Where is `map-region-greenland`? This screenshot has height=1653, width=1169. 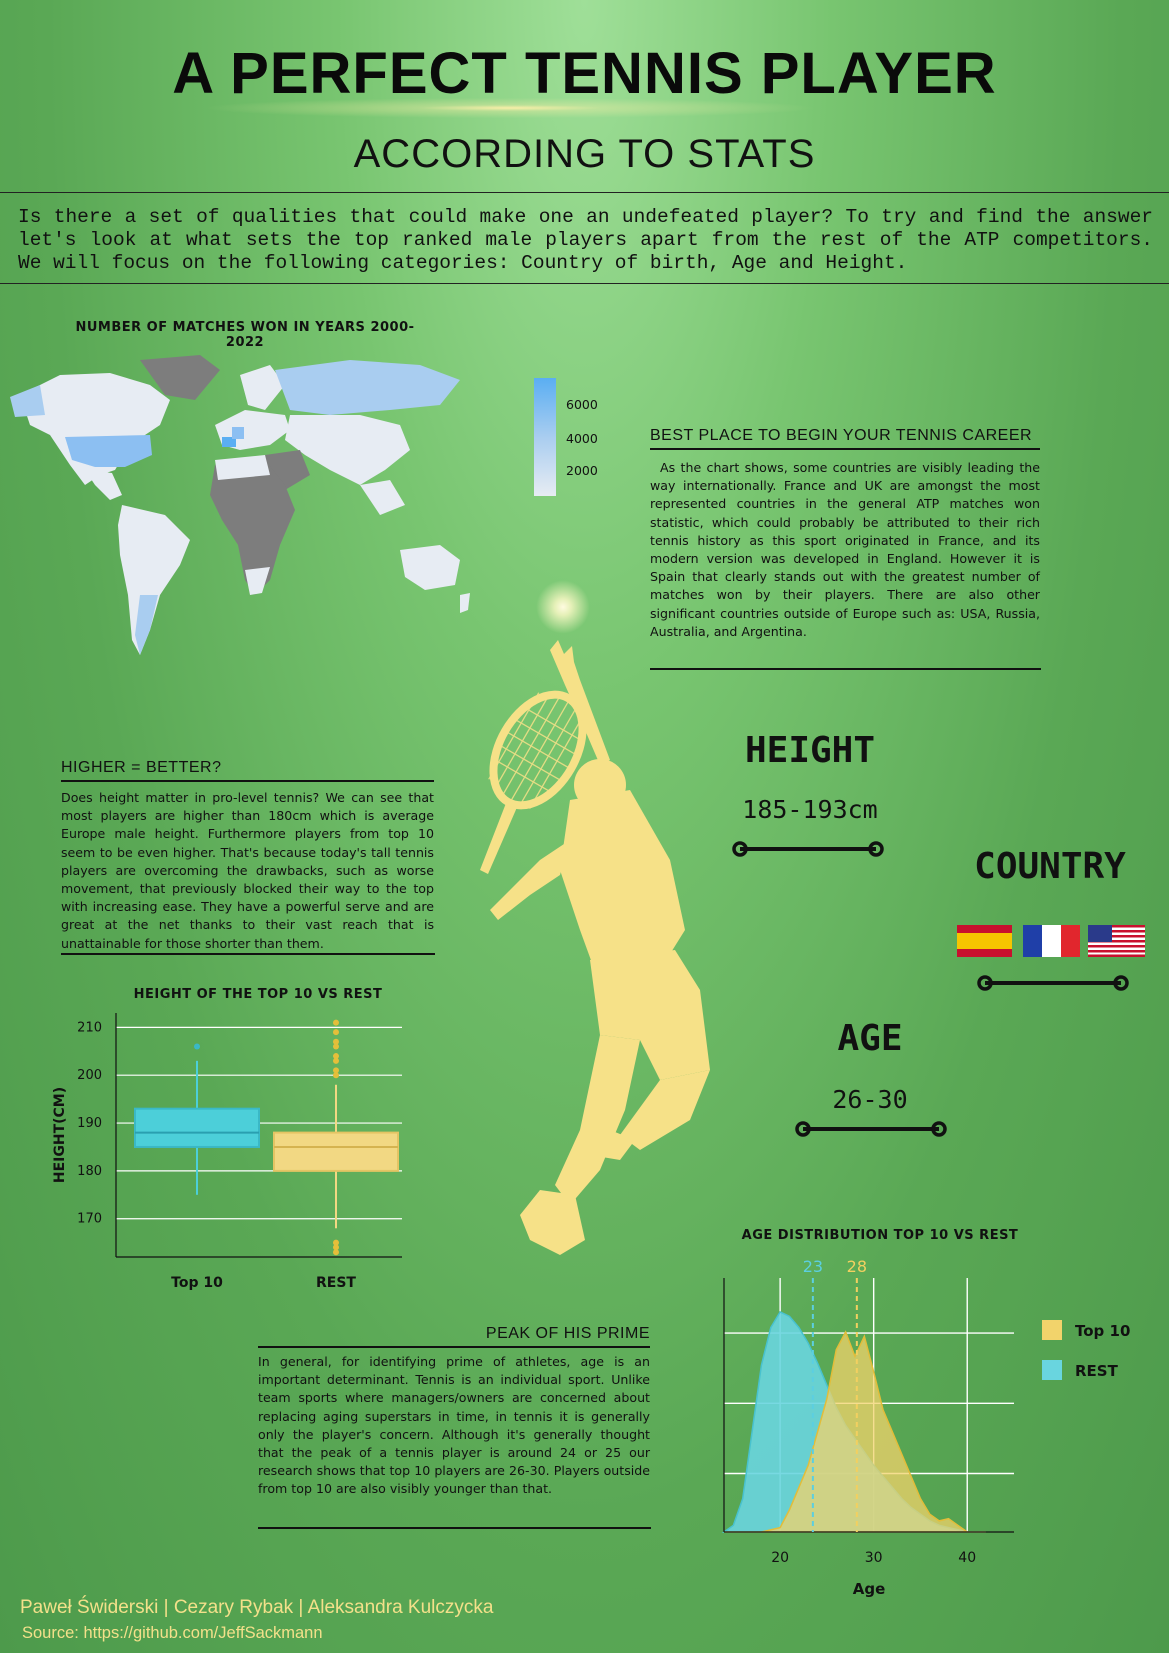
map-region-greenland is located at coordinates (180, 377).